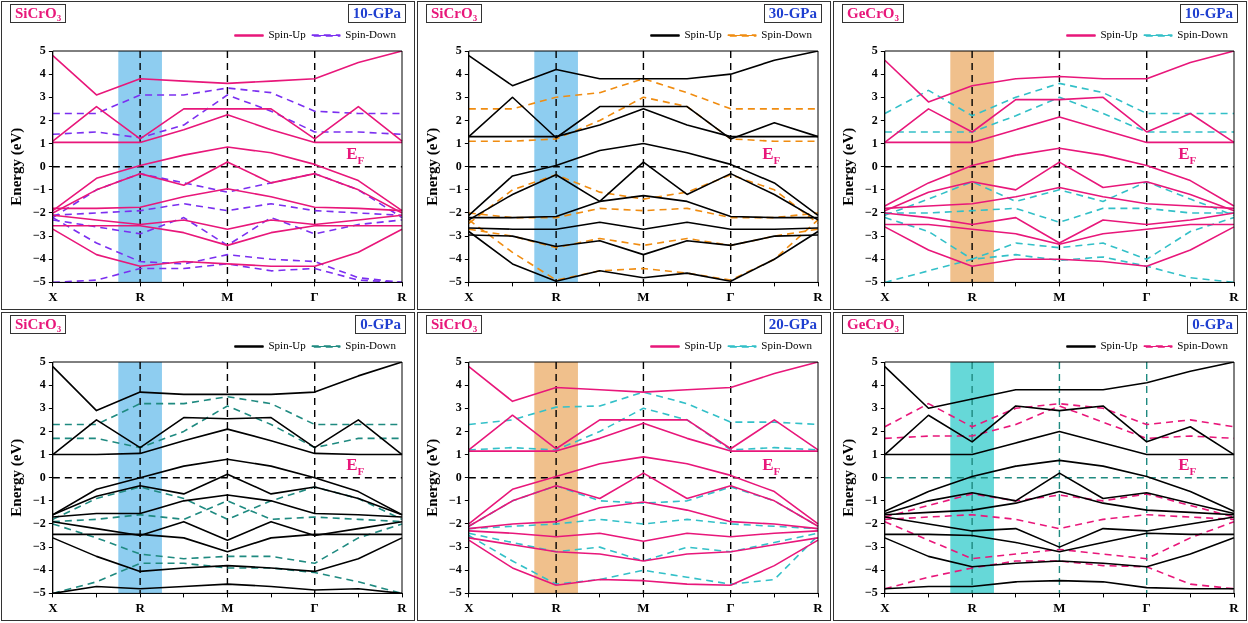 The width and height of the screenshot is (1248, 623). What do you see at coordinates (792, 13) in the screenshot?
I see `text: 30-GPa` at bounding box center [792, 13].